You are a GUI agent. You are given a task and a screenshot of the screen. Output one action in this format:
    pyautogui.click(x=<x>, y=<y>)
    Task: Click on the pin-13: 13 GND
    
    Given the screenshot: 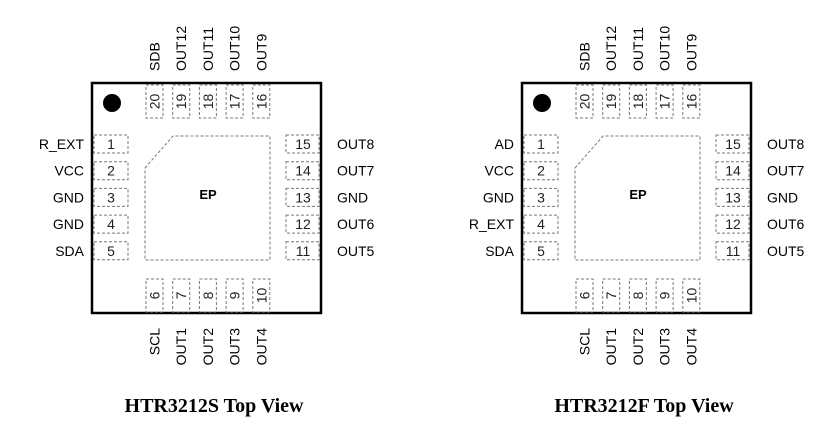 What is the action you would take?
    pyautogui.click(x=756, y=197)
    